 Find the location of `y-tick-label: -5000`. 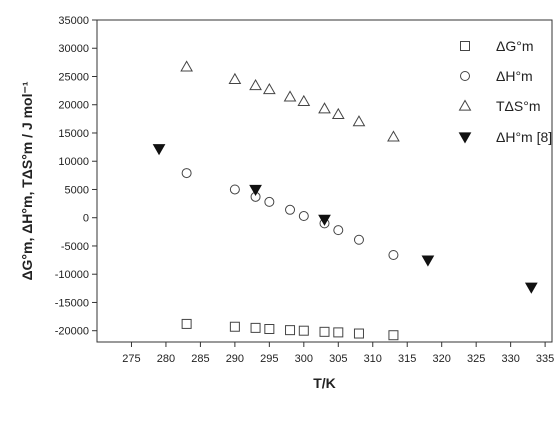

y-tick-label: -5000 is located at coordinates (75, 247).